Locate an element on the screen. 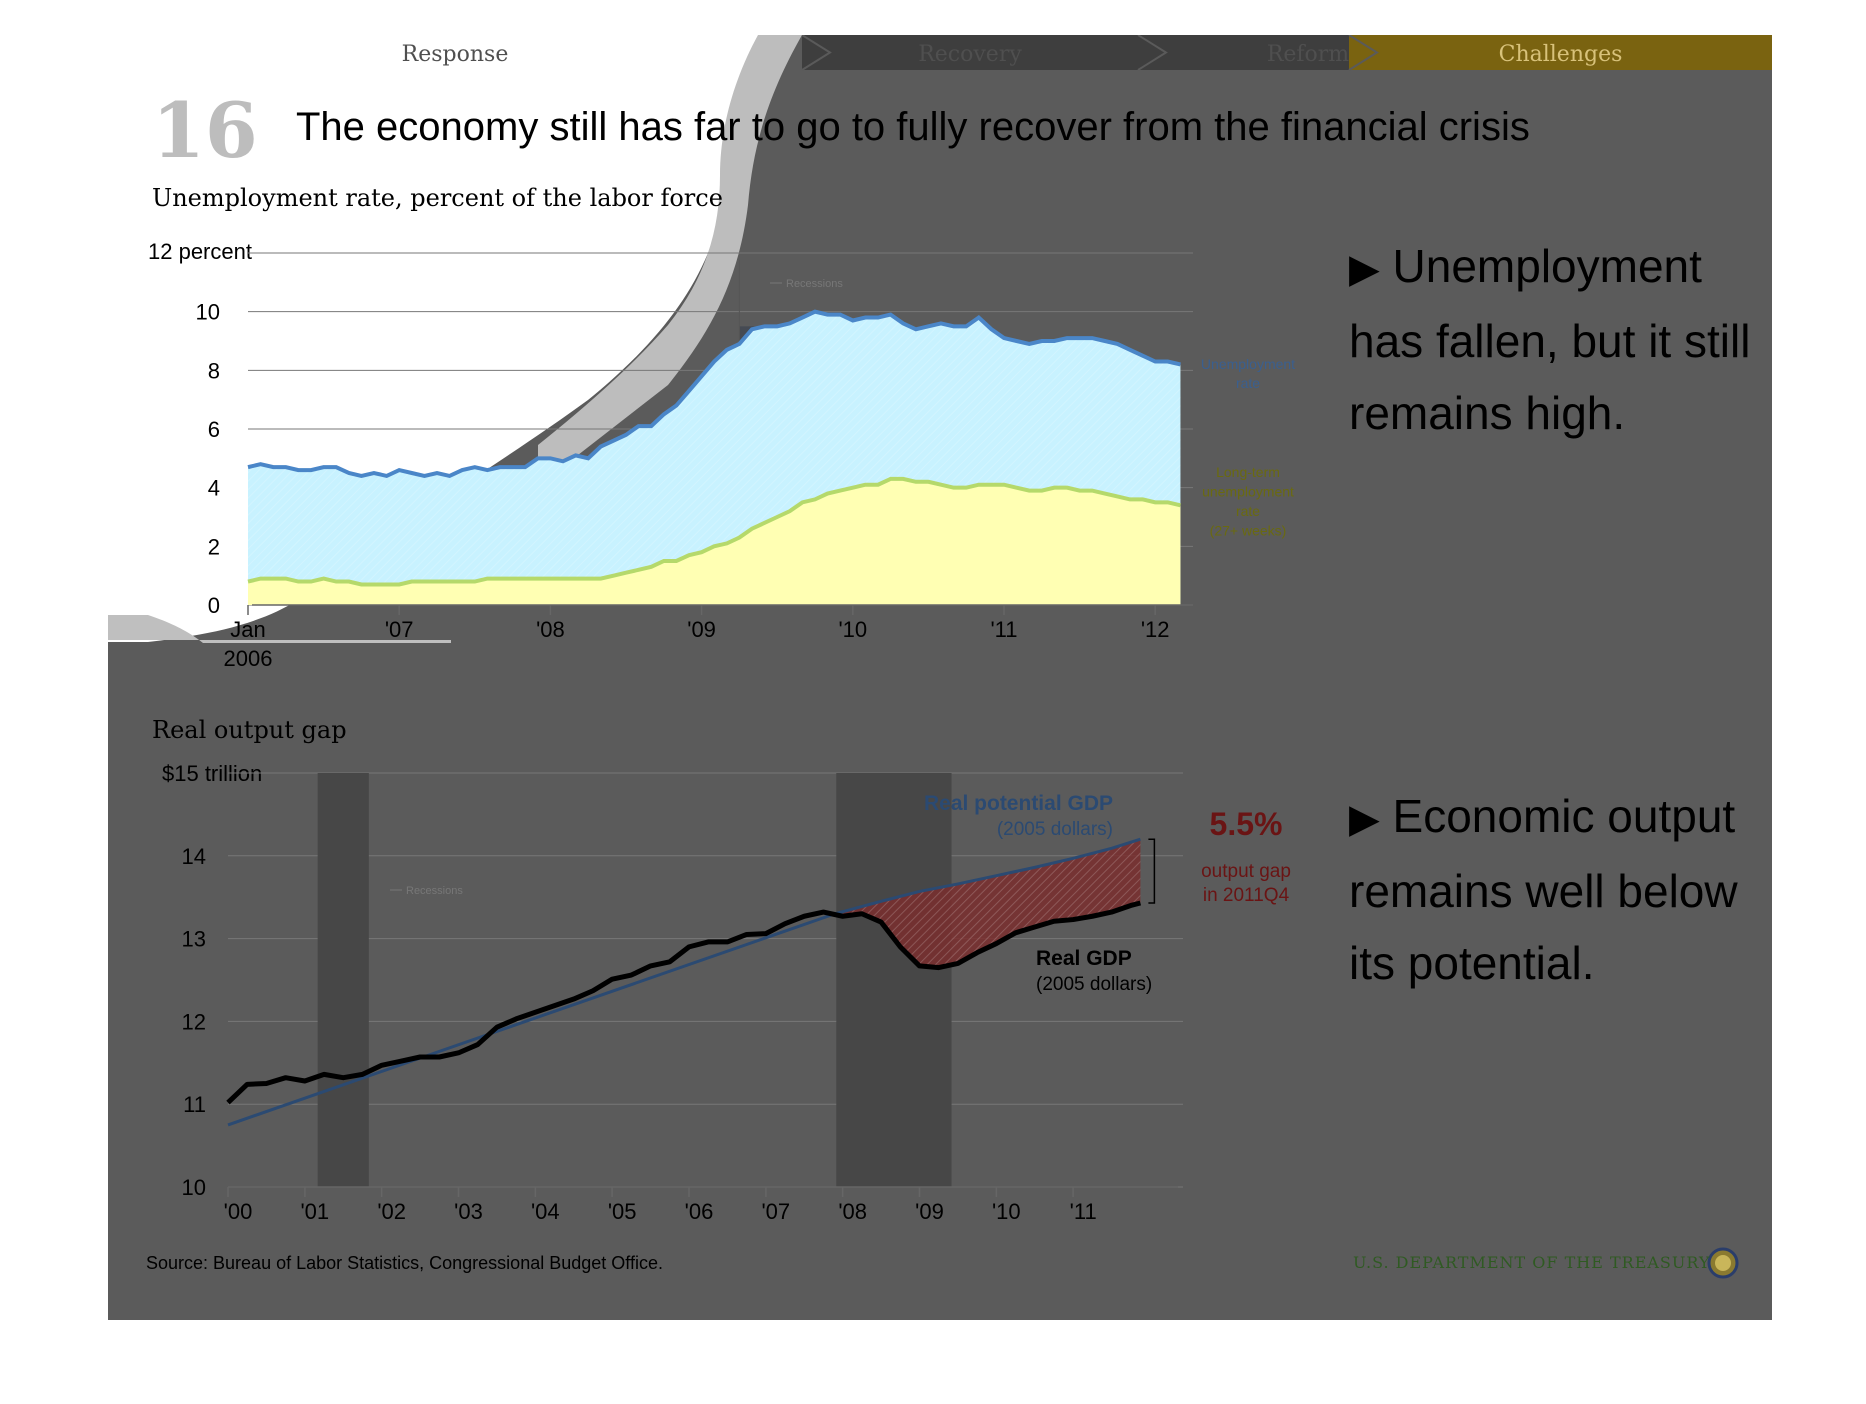  fold-flap is located at coordinates (279, 629).